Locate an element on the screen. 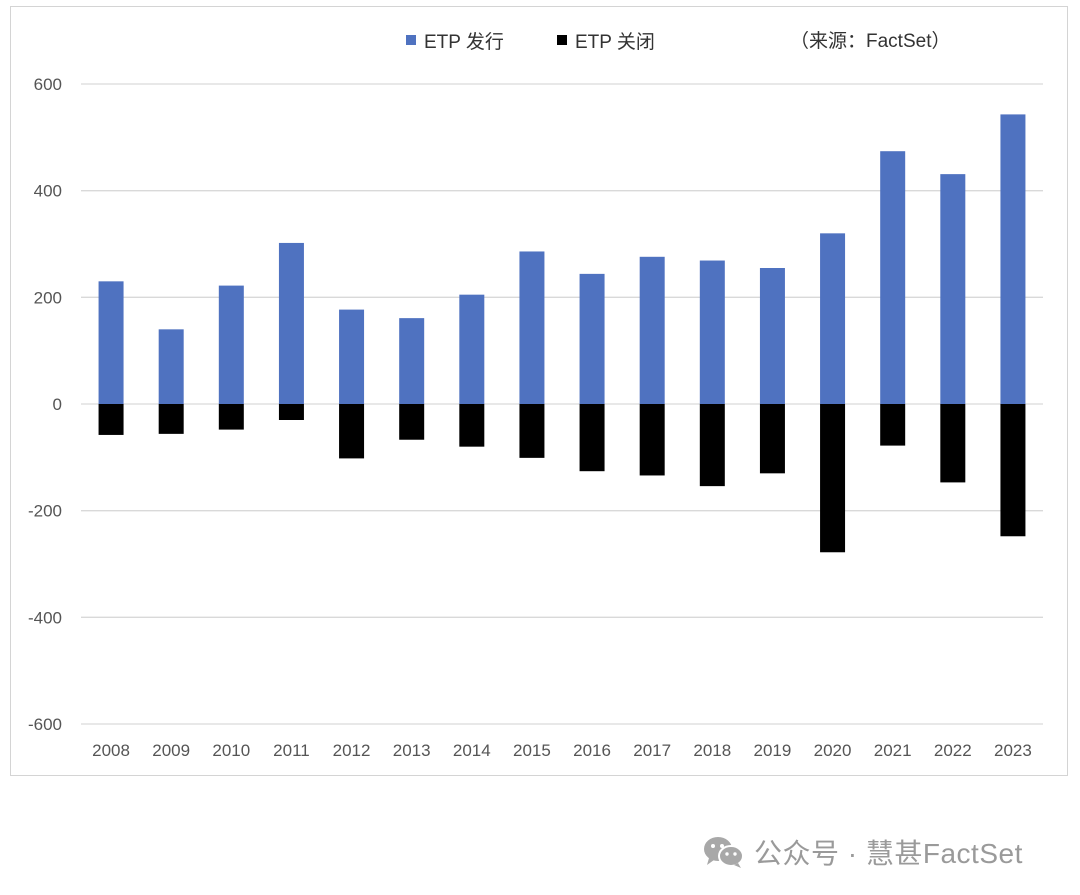 This screenshot has width=1080, height=895. wechat-icon is located at coordinates (724, 852).